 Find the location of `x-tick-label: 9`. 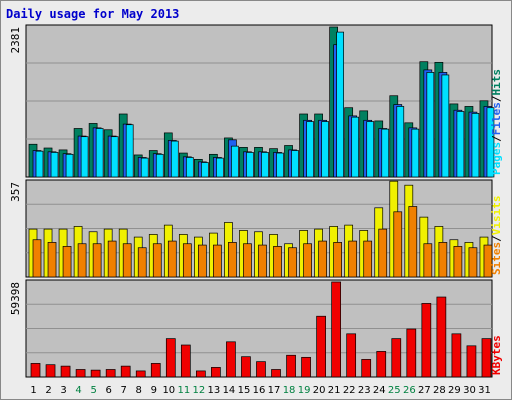

x-tick-label: 9 is located at coordinates (154, 390).